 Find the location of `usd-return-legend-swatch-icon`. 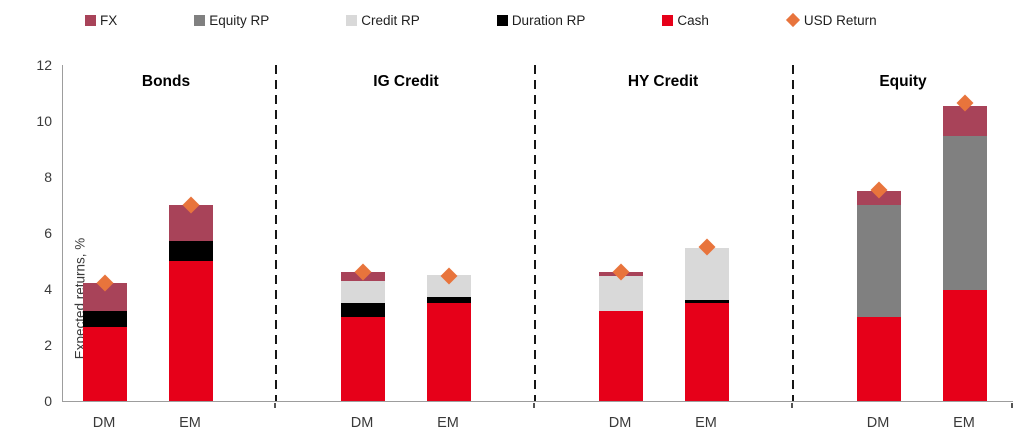

usd-return-legend-swatch-icon is located at coordinates (792, 20).